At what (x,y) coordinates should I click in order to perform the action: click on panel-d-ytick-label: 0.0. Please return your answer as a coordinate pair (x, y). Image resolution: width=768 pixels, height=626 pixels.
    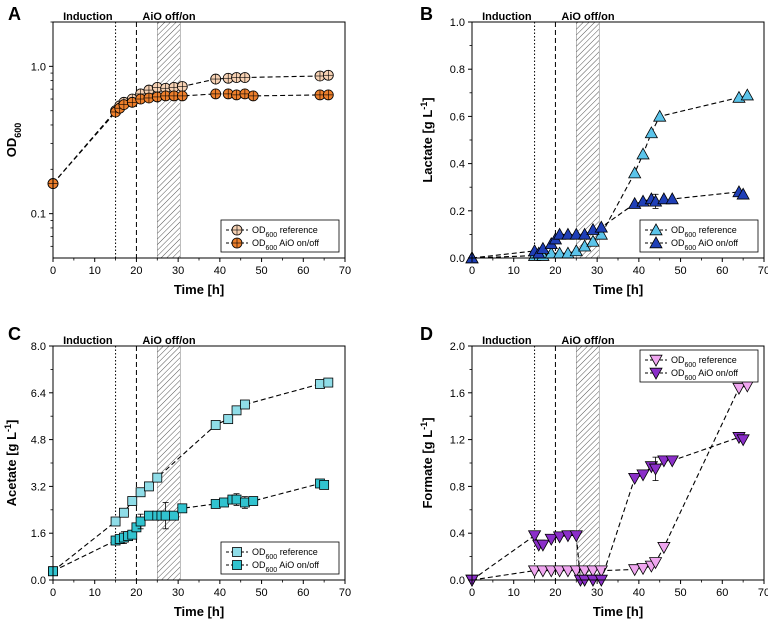
    Looking at the image, I should click on (457, 581).